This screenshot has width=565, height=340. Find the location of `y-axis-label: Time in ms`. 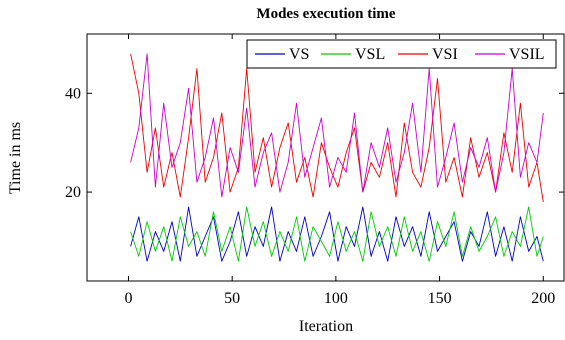

y-axis-label: Time in ms is located at coordinates (15, 158).